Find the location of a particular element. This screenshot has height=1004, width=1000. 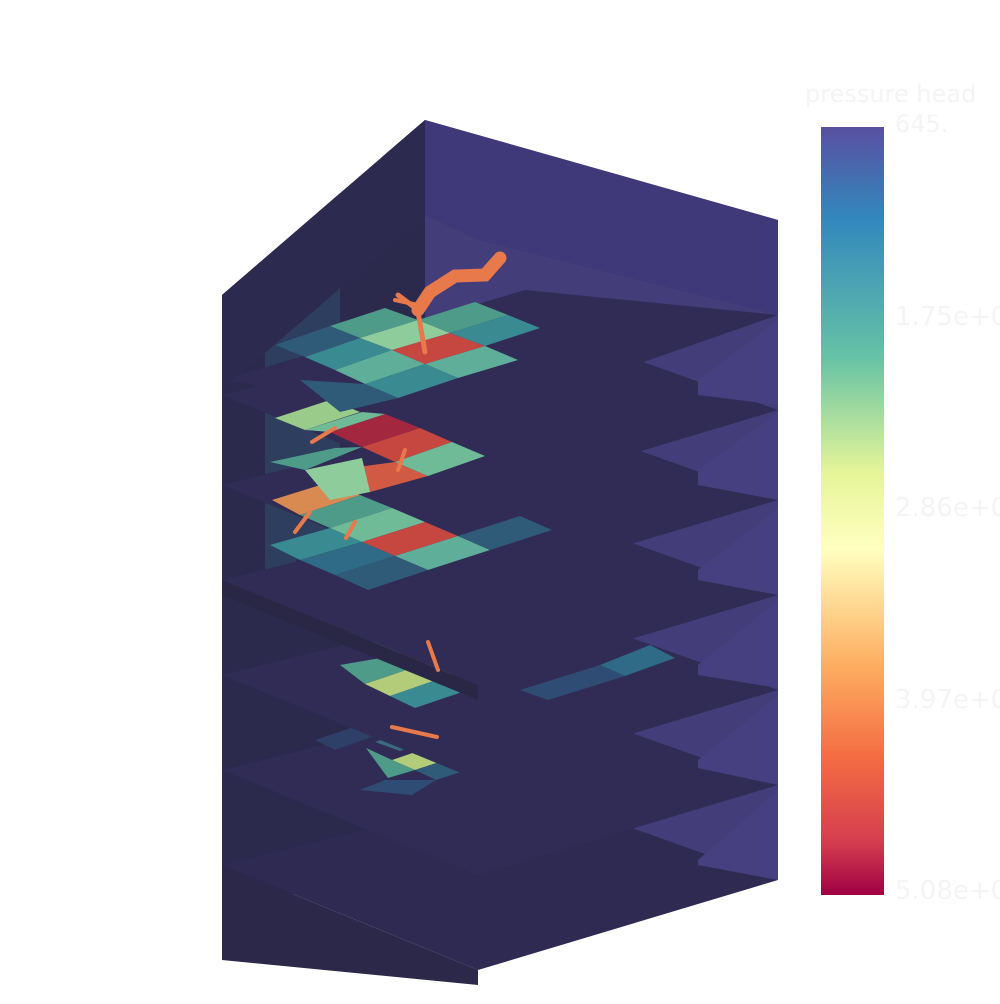

top-left-face is located at coordinates (323, 255).